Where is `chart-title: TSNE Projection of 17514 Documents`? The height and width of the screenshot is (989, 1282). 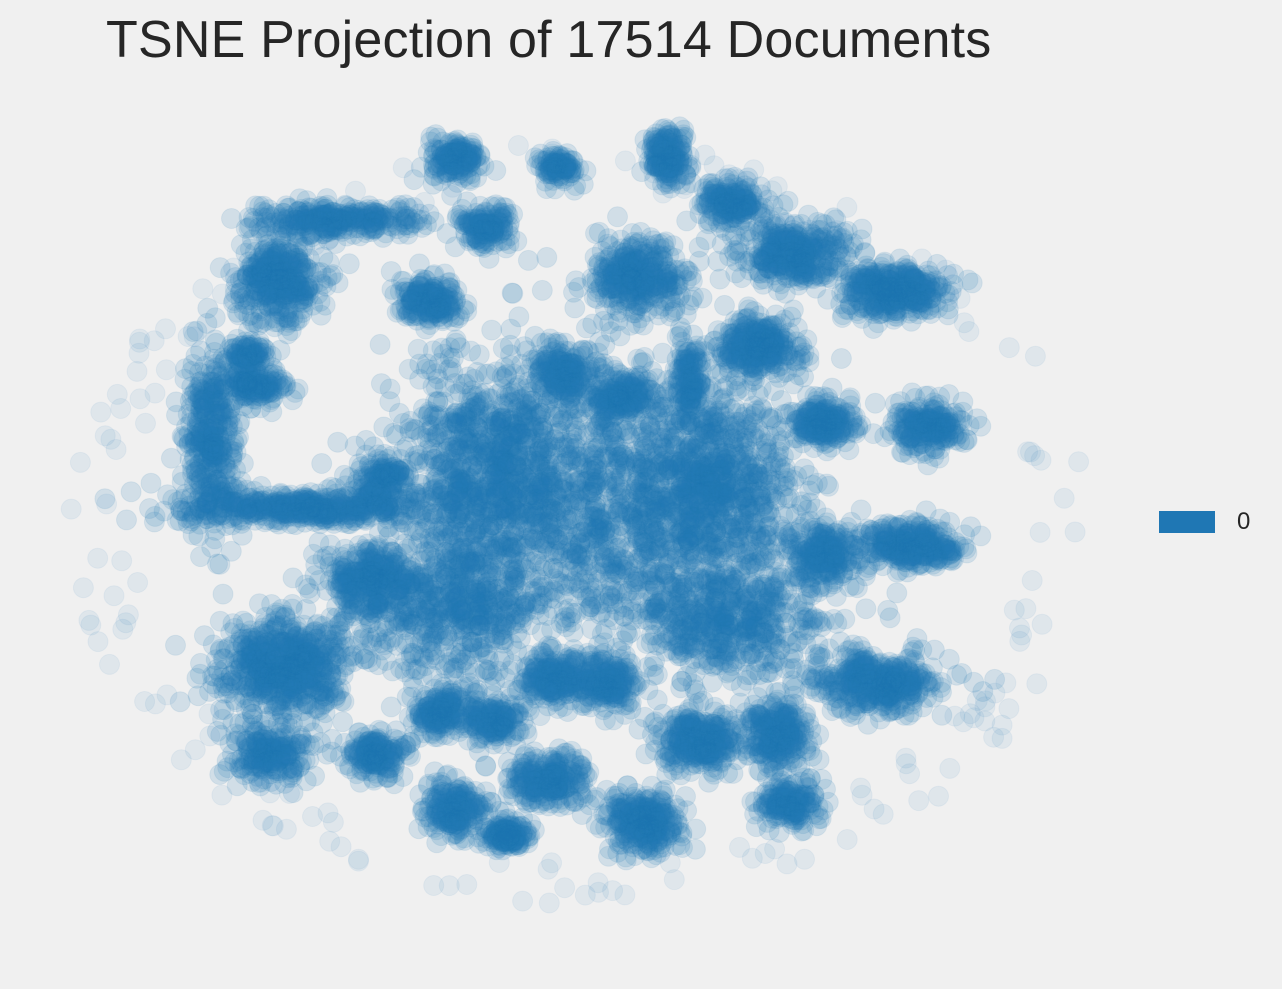
chart-title: TSNE Projection of 17514 Documents is located at coordinates (549, 40).